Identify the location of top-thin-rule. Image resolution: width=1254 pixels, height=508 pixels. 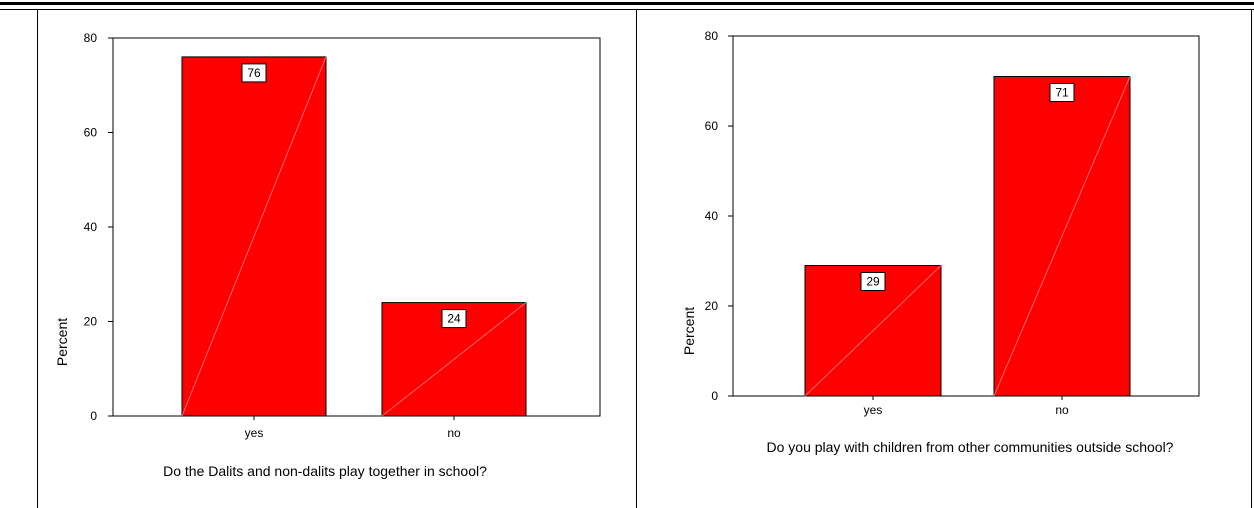
(627, 9).